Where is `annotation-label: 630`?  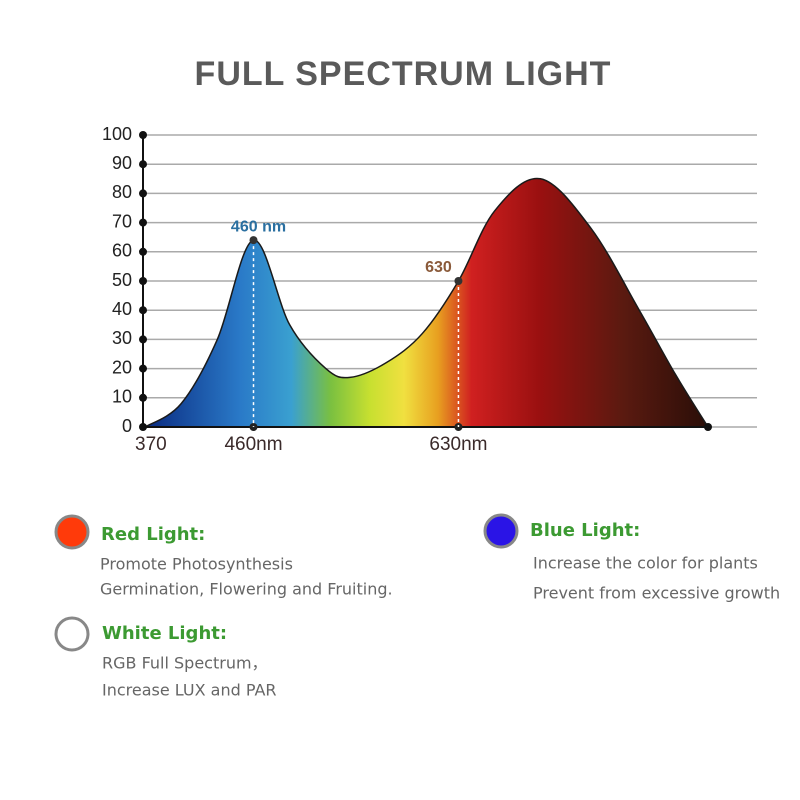
annotation-label: 630 is located at coordinates (438, 267).